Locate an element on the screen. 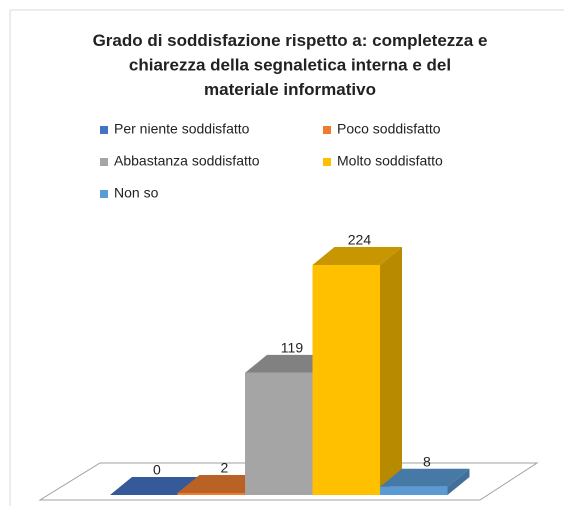  data-label: 2 is located at coordinates (225, 468).